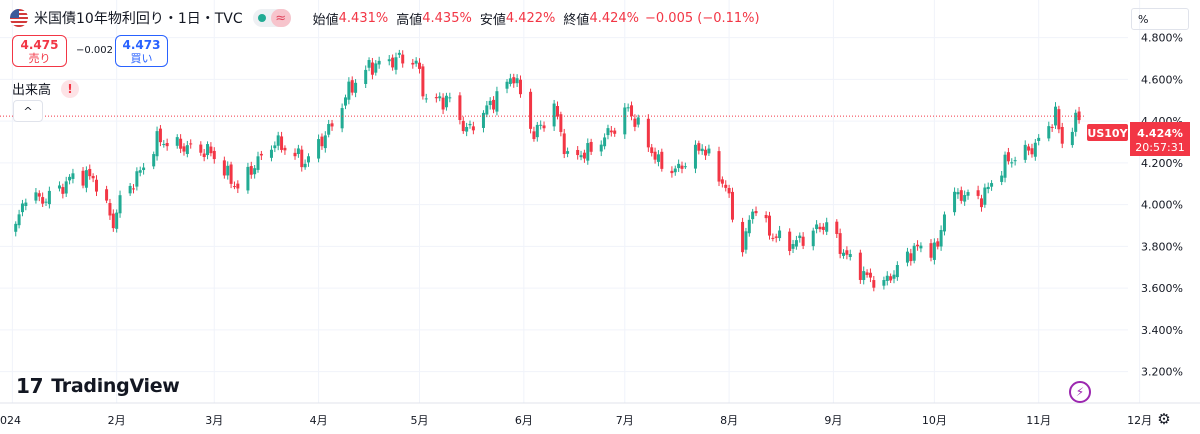  What do you see at coordinates (1164, 419) in the screenshot?
I see `gear-icon: ⚙` at bounding box center [1164, 419].